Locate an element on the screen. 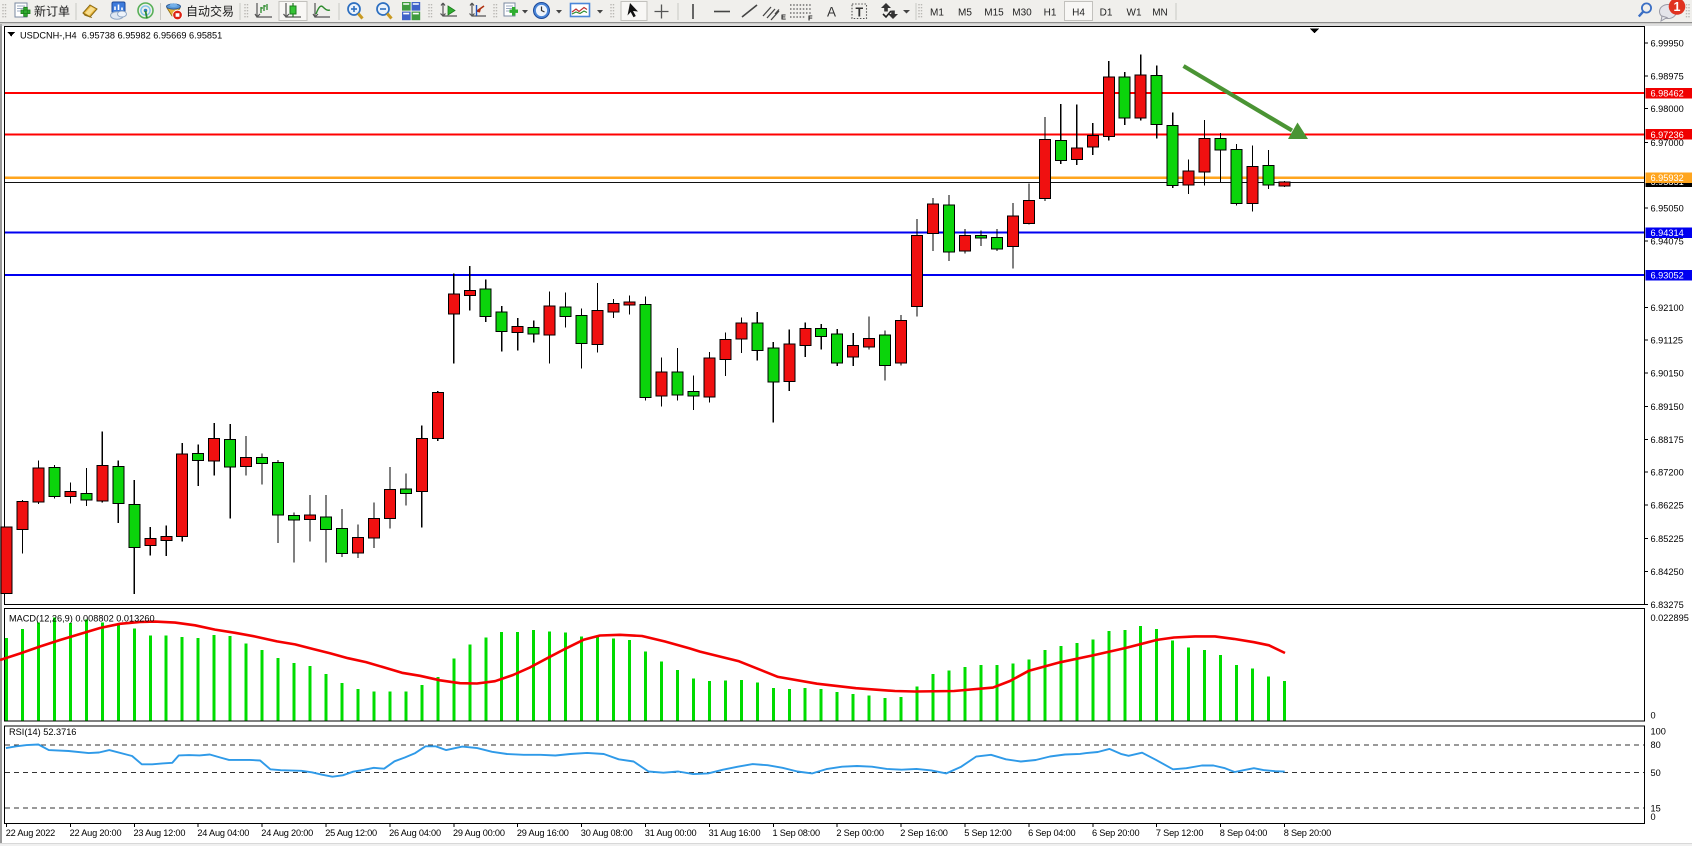 Image resolution: width=1692 pixels, height=846 pixels. svg-text: M5 is located at coordinates (965, 13).